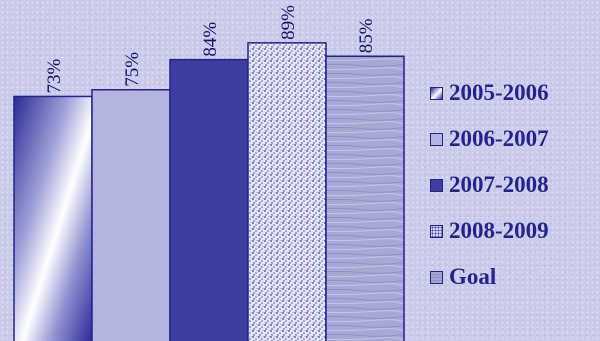 This screenshot has width=600, height=341. Describe the element at coordinates (210, 39) in the screenshot. I see `value-label-2007-2008: 84%` at that location.